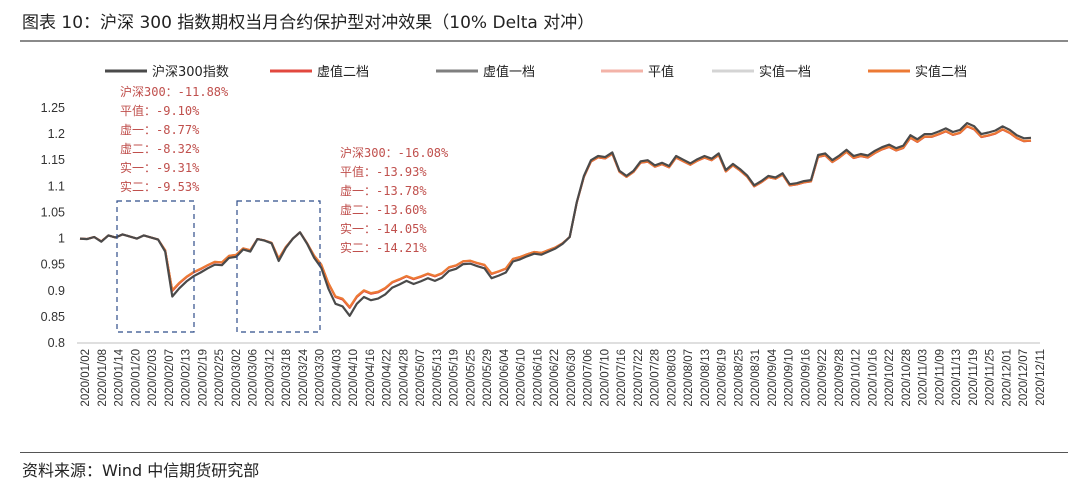 The image size is (1080, 483). What do you see at coordinates (639, 378) in the screenshot?
I see `x-tick-label: 2020/07/22` at bounding box center [639, 378].